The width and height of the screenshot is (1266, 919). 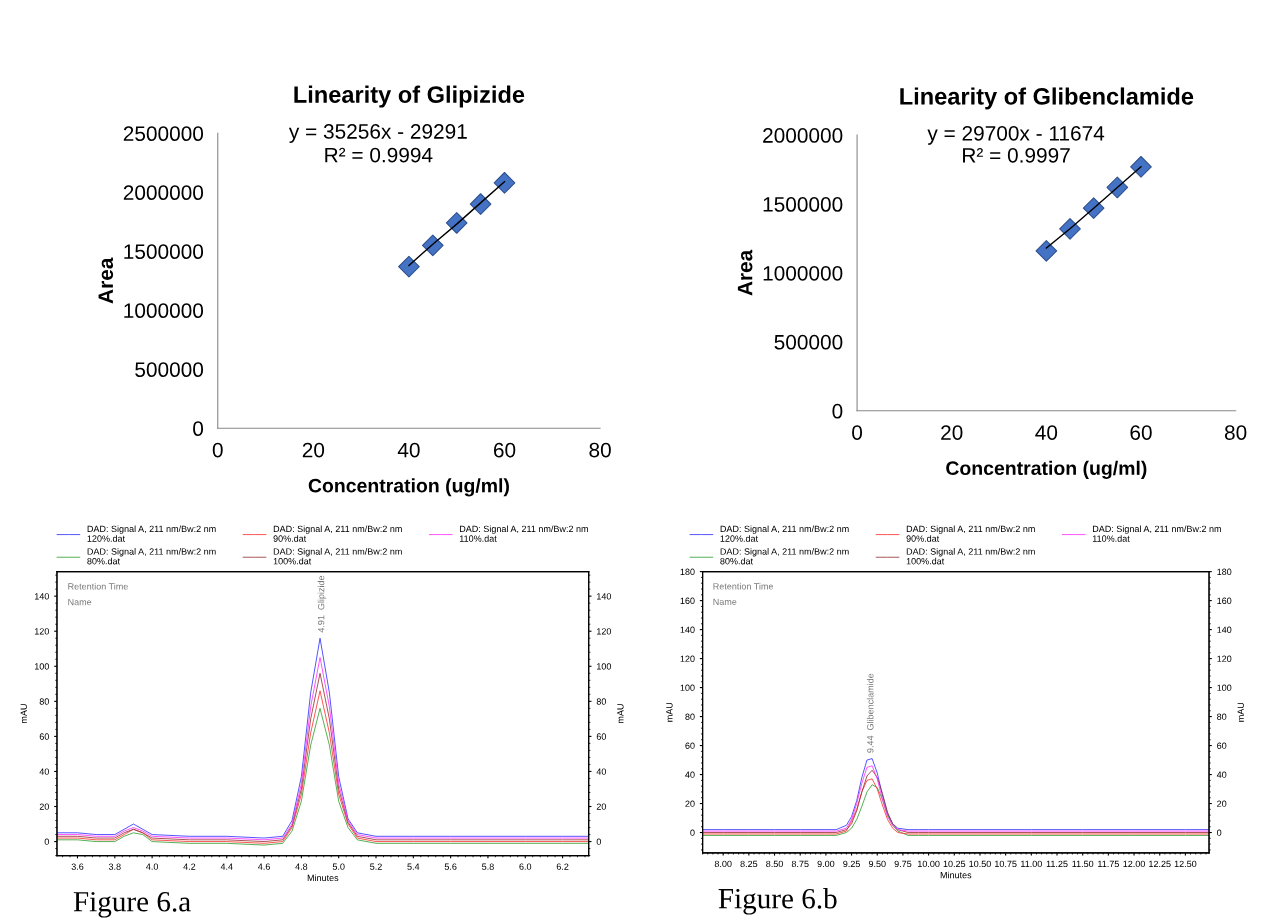 What do you see at coordinates (1108, 864) in the screenshot?
I see `x-tick-label: 11.75` at bounding box center [1108, 864].